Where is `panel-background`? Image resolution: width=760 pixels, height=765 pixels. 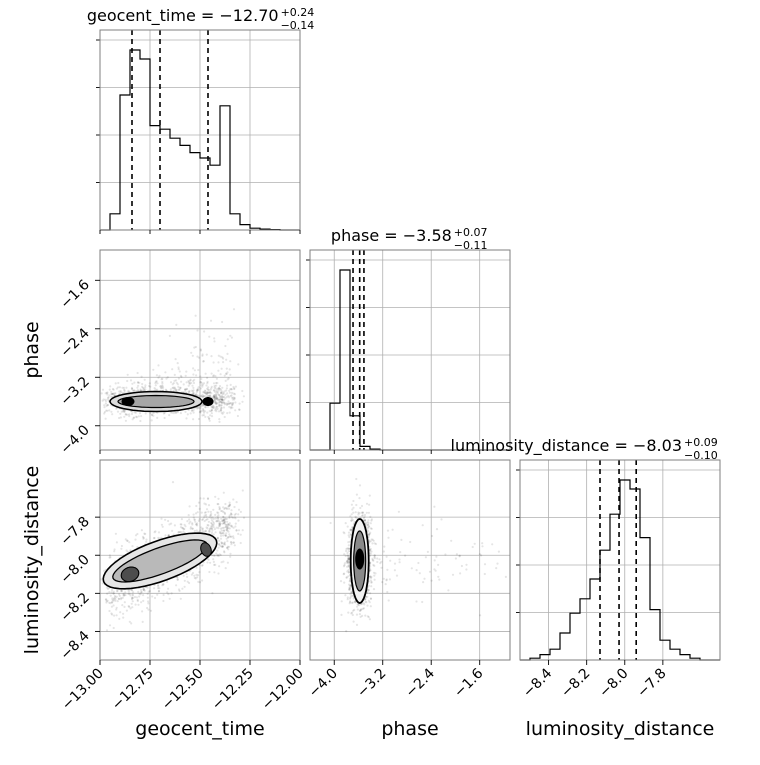 panel-background is located at coordinates (410, 560).